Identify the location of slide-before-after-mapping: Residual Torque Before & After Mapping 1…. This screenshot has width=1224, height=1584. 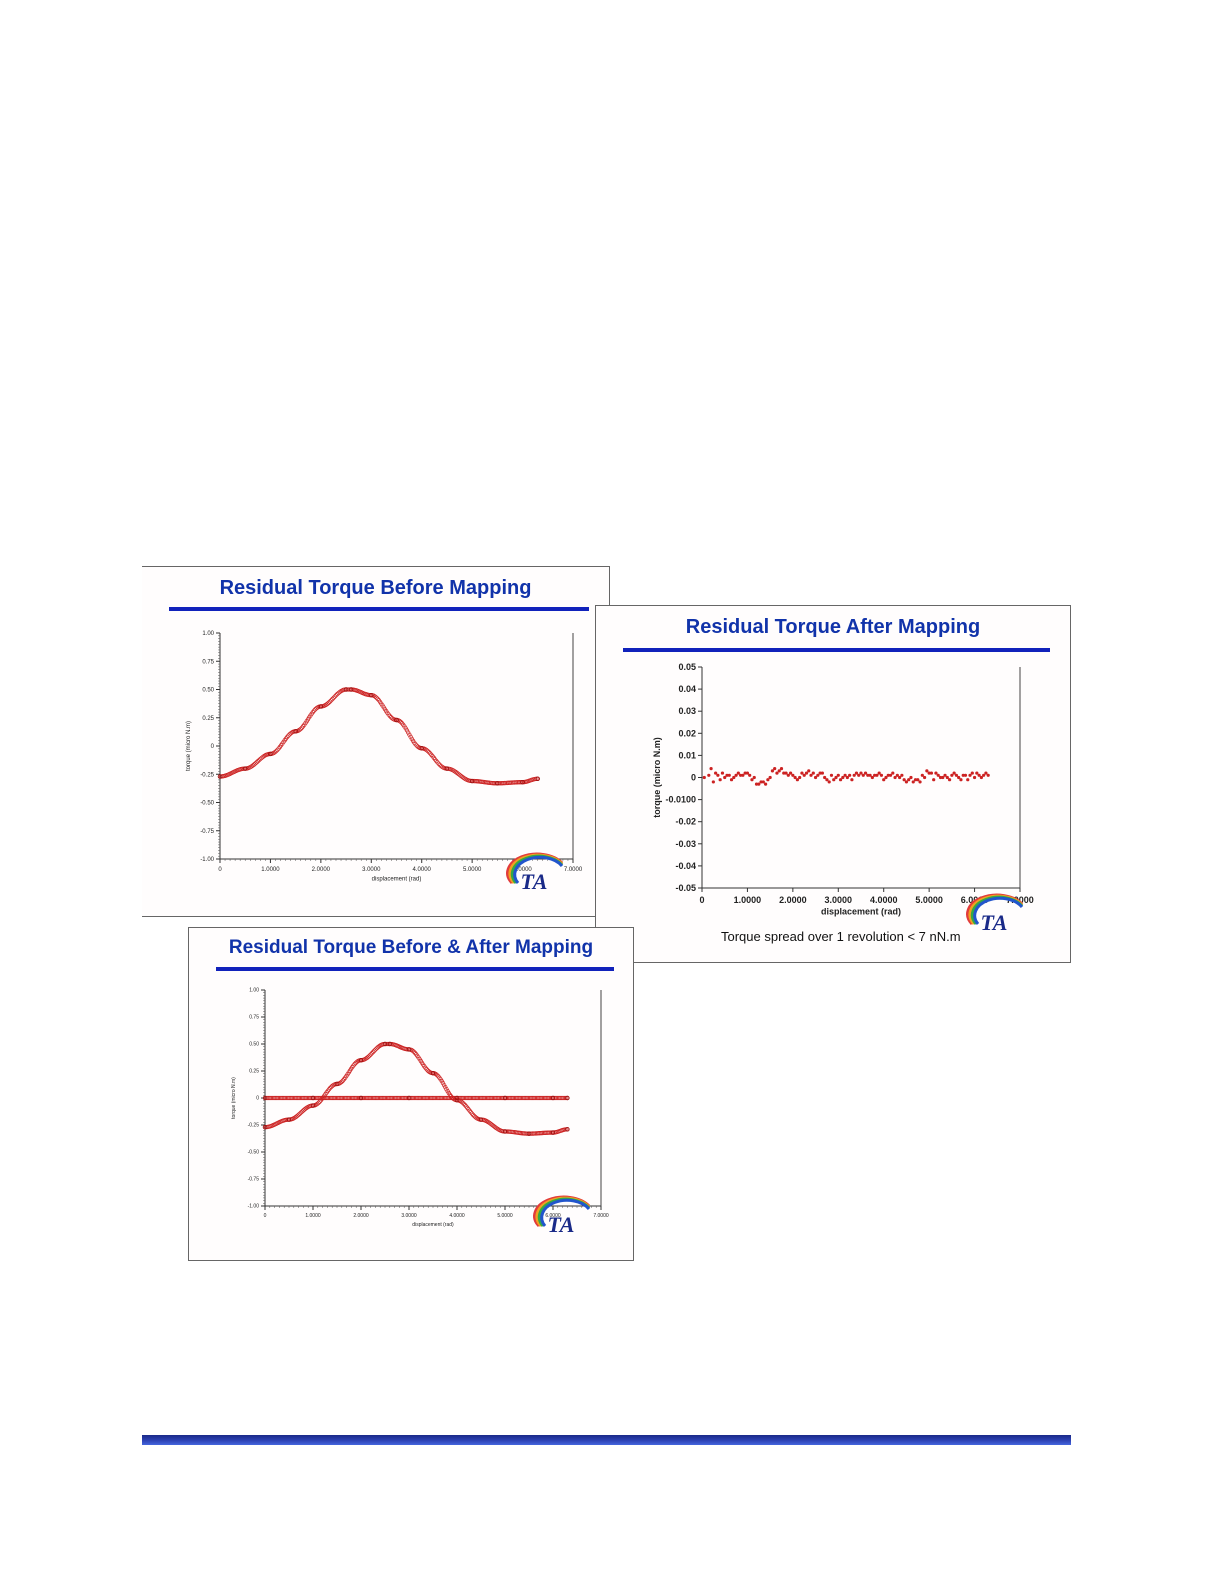
(411, 1094).